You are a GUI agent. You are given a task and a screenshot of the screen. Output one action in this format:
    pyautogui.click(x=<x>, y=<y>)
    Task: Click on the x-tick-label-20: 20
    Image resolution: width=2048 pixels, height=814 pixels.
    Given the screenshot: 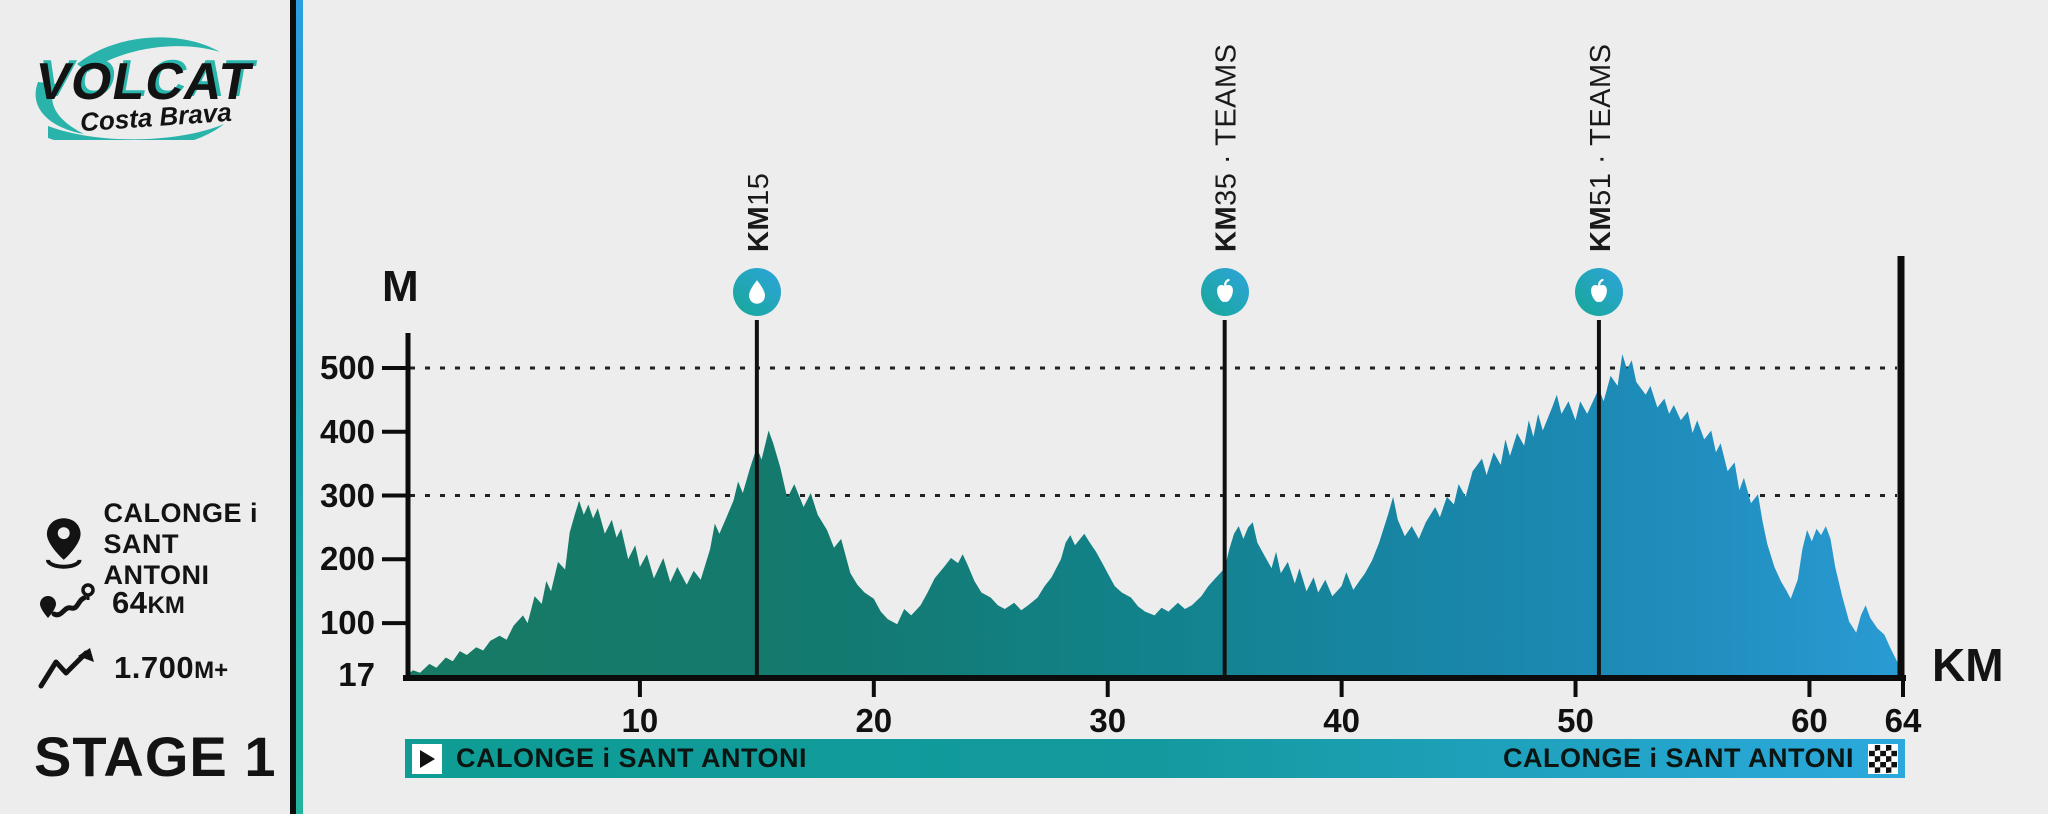 What is the action you would take?
    pyautogui.click(x=874, y=720)
    